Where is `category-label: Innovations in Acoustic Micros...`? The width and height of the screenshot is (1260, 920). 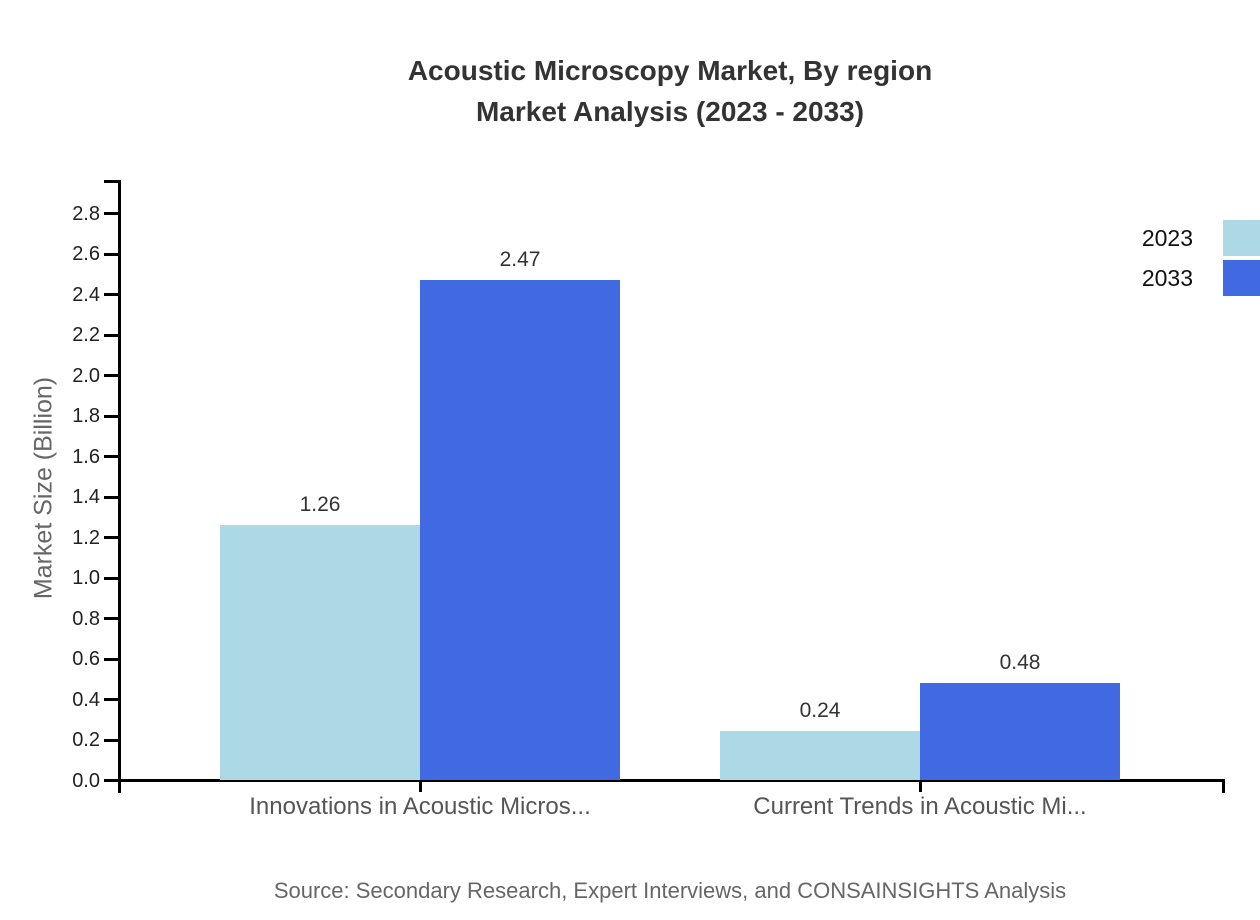 category-label: Innovations in Acoustic Micros... is located at coordinates (420, 806).